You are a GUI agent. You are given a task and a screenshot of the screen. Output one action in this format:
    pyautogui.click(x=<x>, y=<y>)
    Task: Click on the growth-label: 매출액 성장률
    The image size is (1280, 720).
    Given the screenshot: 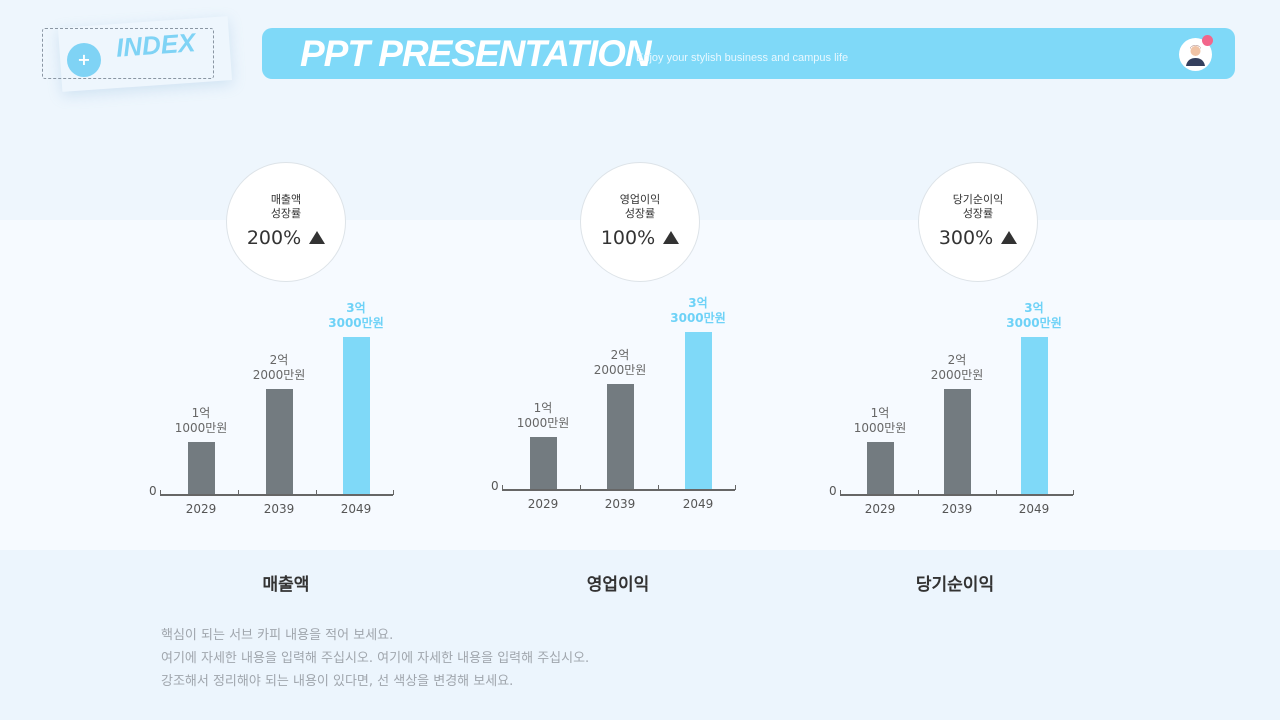 What is the action you would take?
    pyautogui.click(x=286, y=207)
    